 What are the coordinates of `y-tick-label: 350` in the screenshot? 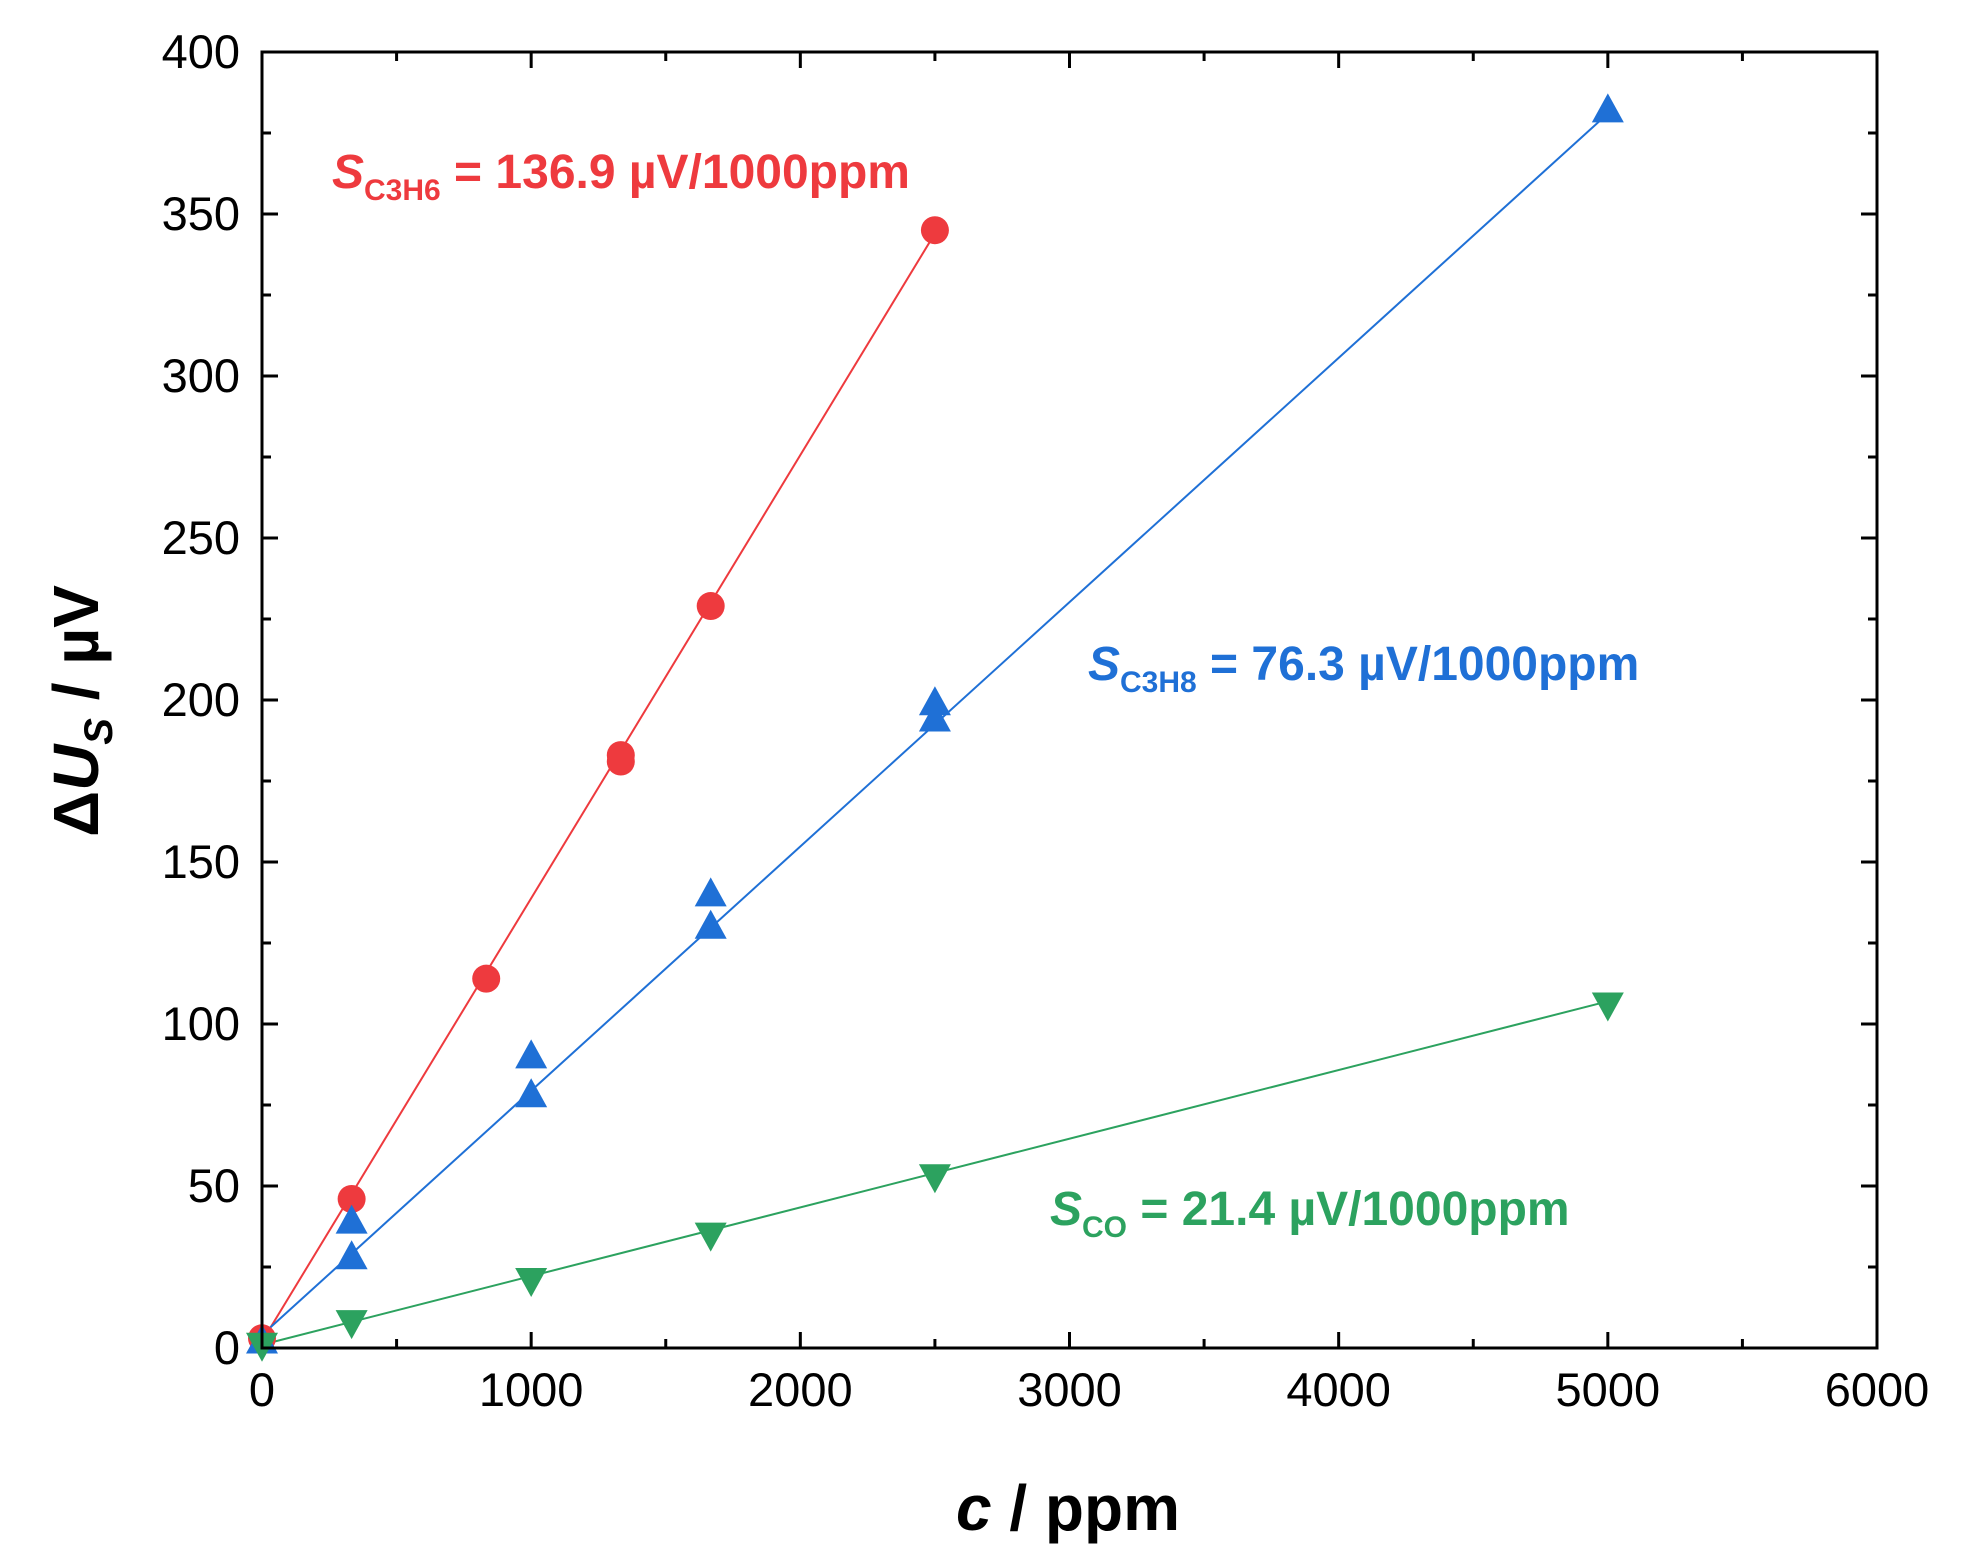 It's located at (201, 213).